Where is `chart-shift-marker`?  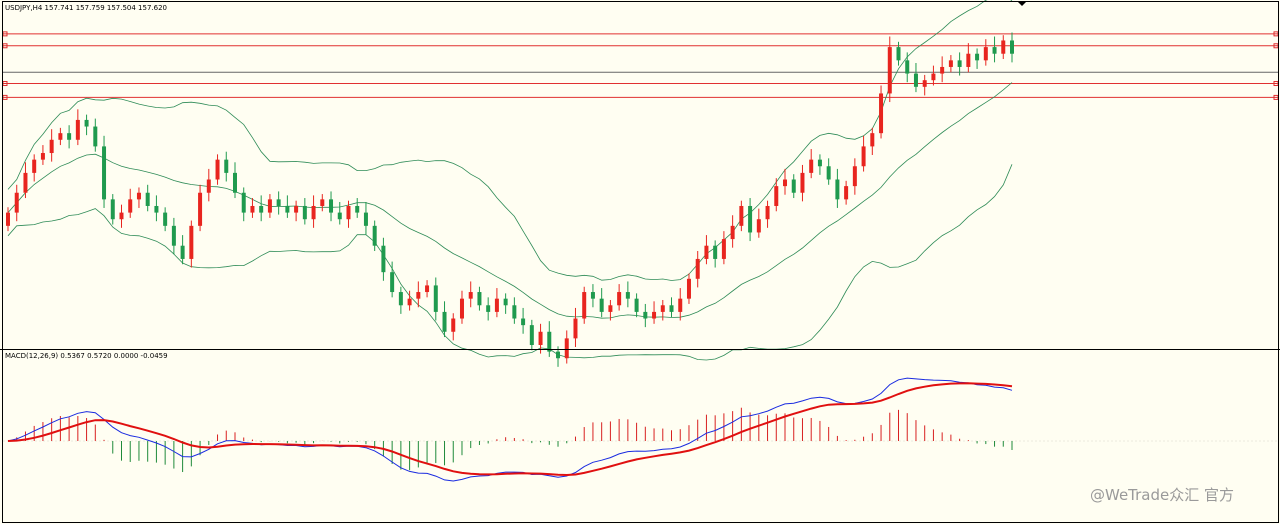
chart-shift-marker is located at coordinates (1022, 4).